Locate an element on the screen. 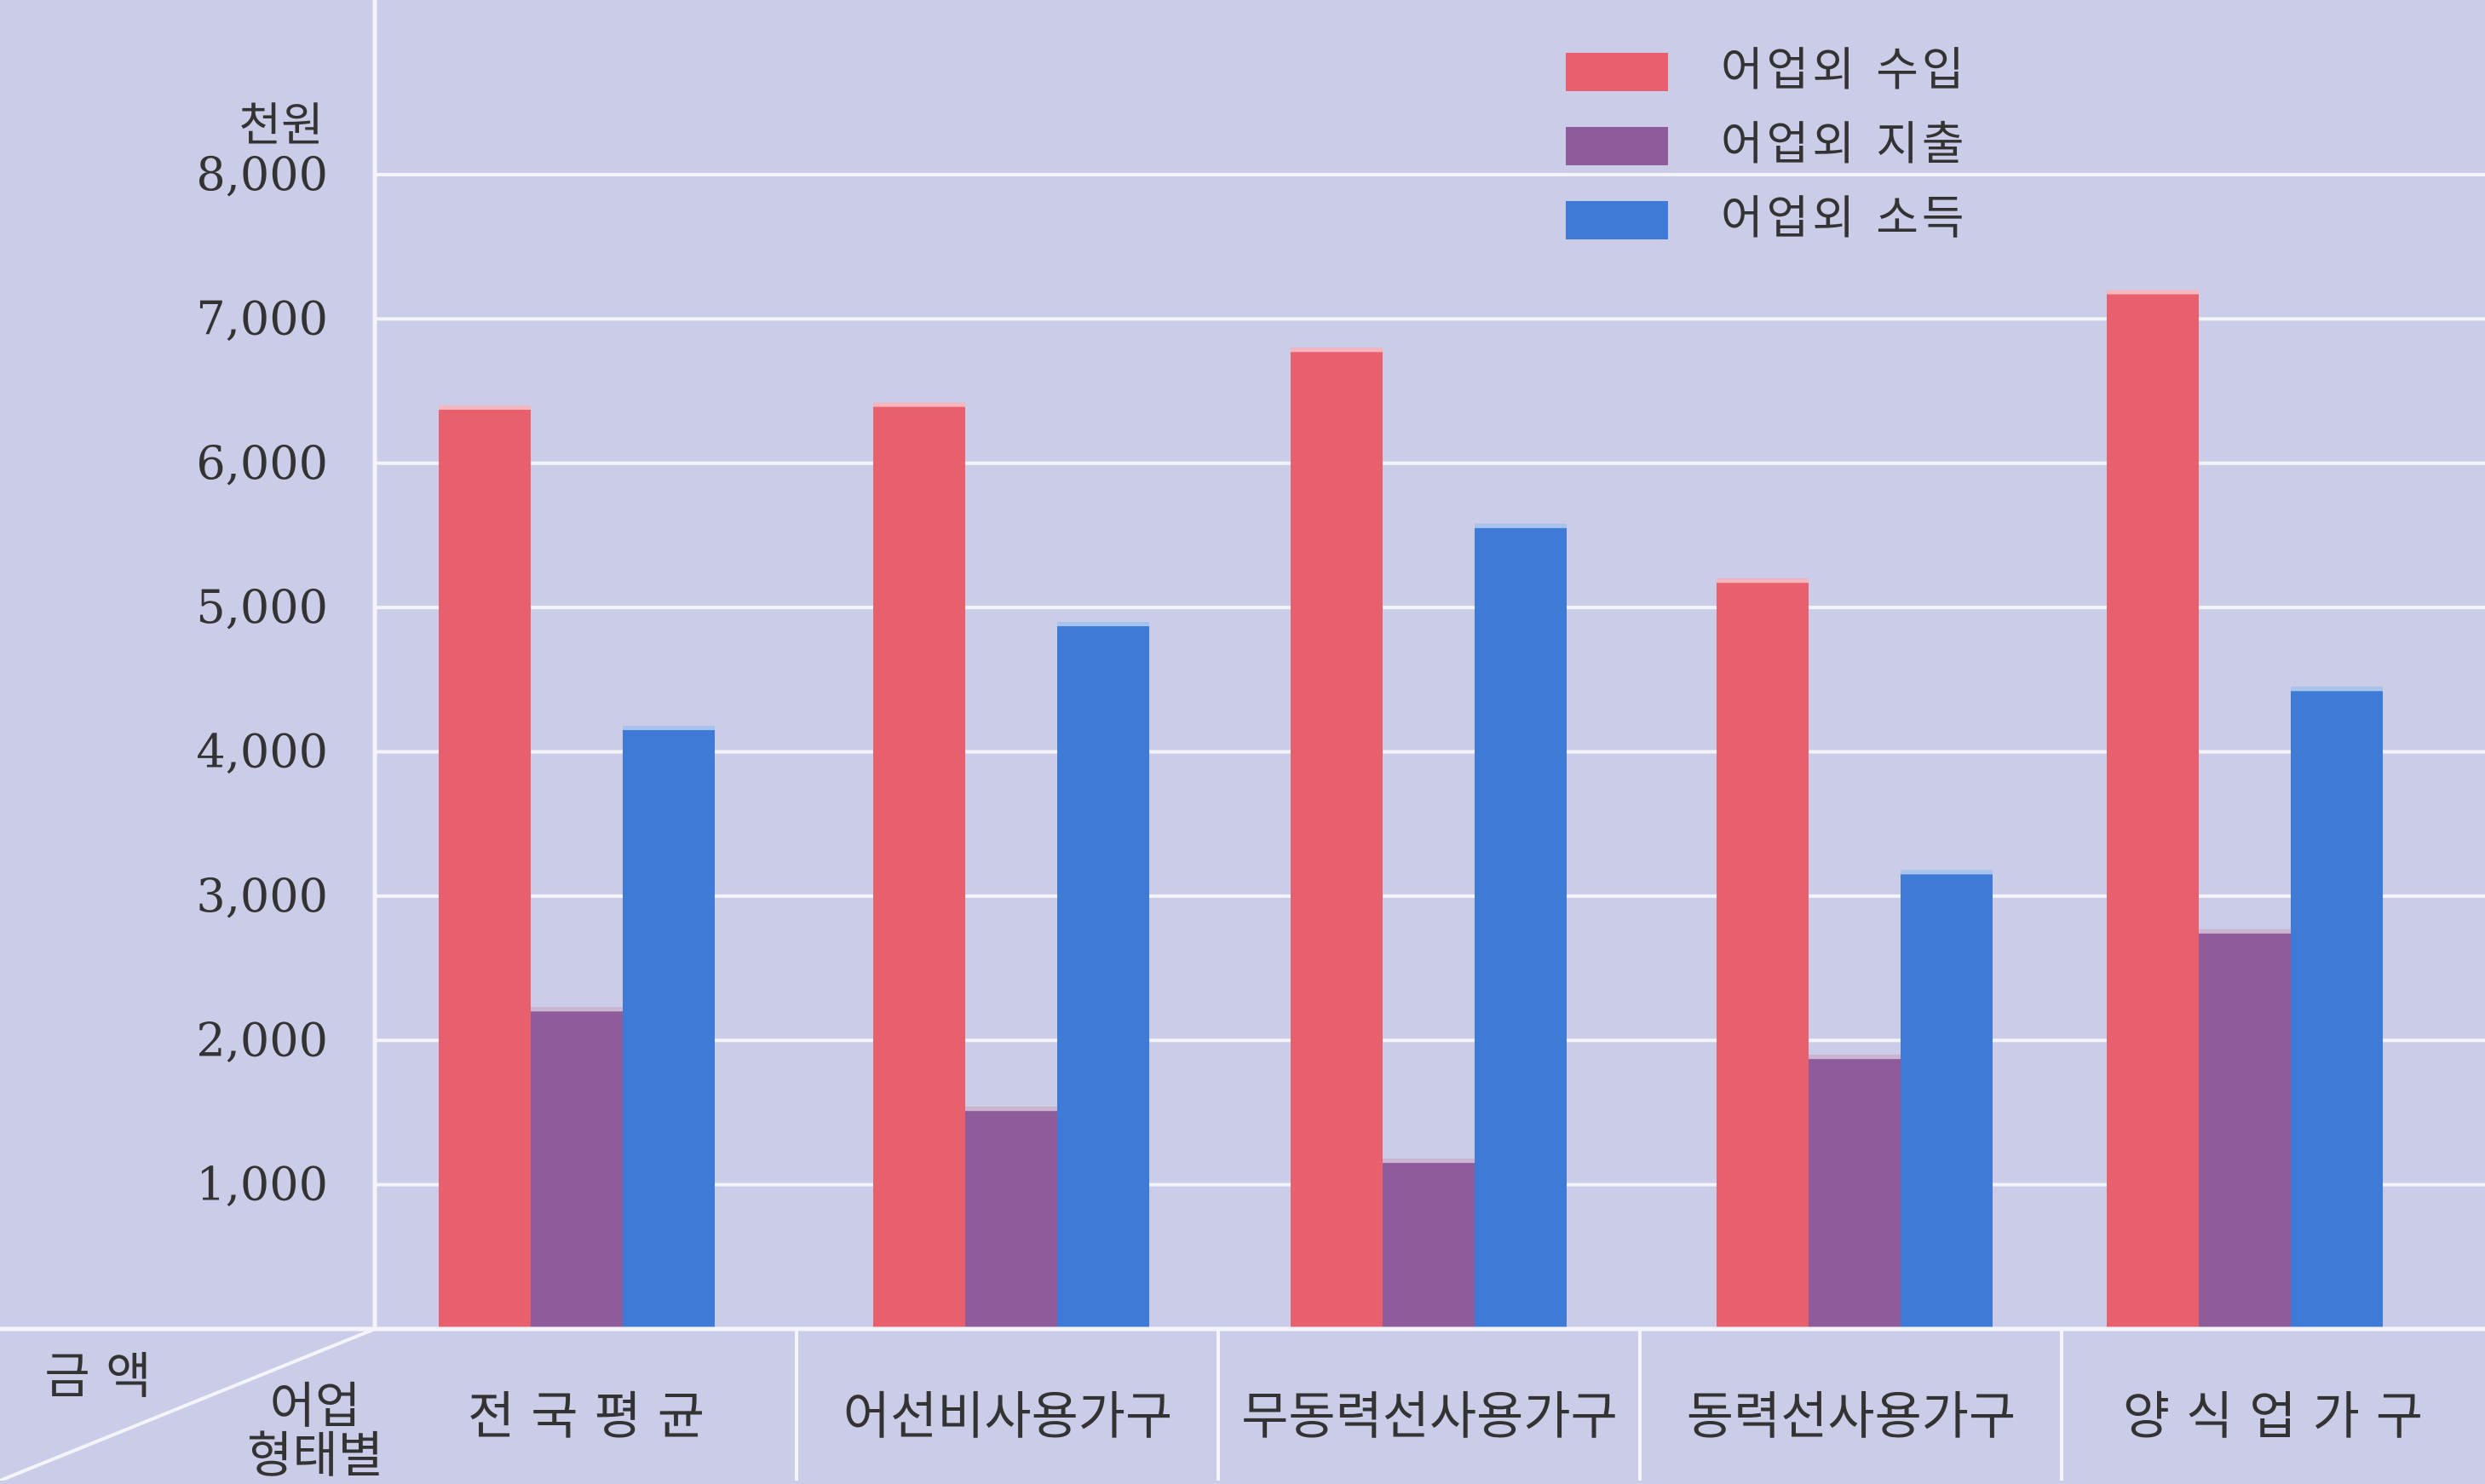 Image resolution: width=2485 pixels, height=1484 pixels. y-tick-label: 4,000 is located at coordinates (262, 752).